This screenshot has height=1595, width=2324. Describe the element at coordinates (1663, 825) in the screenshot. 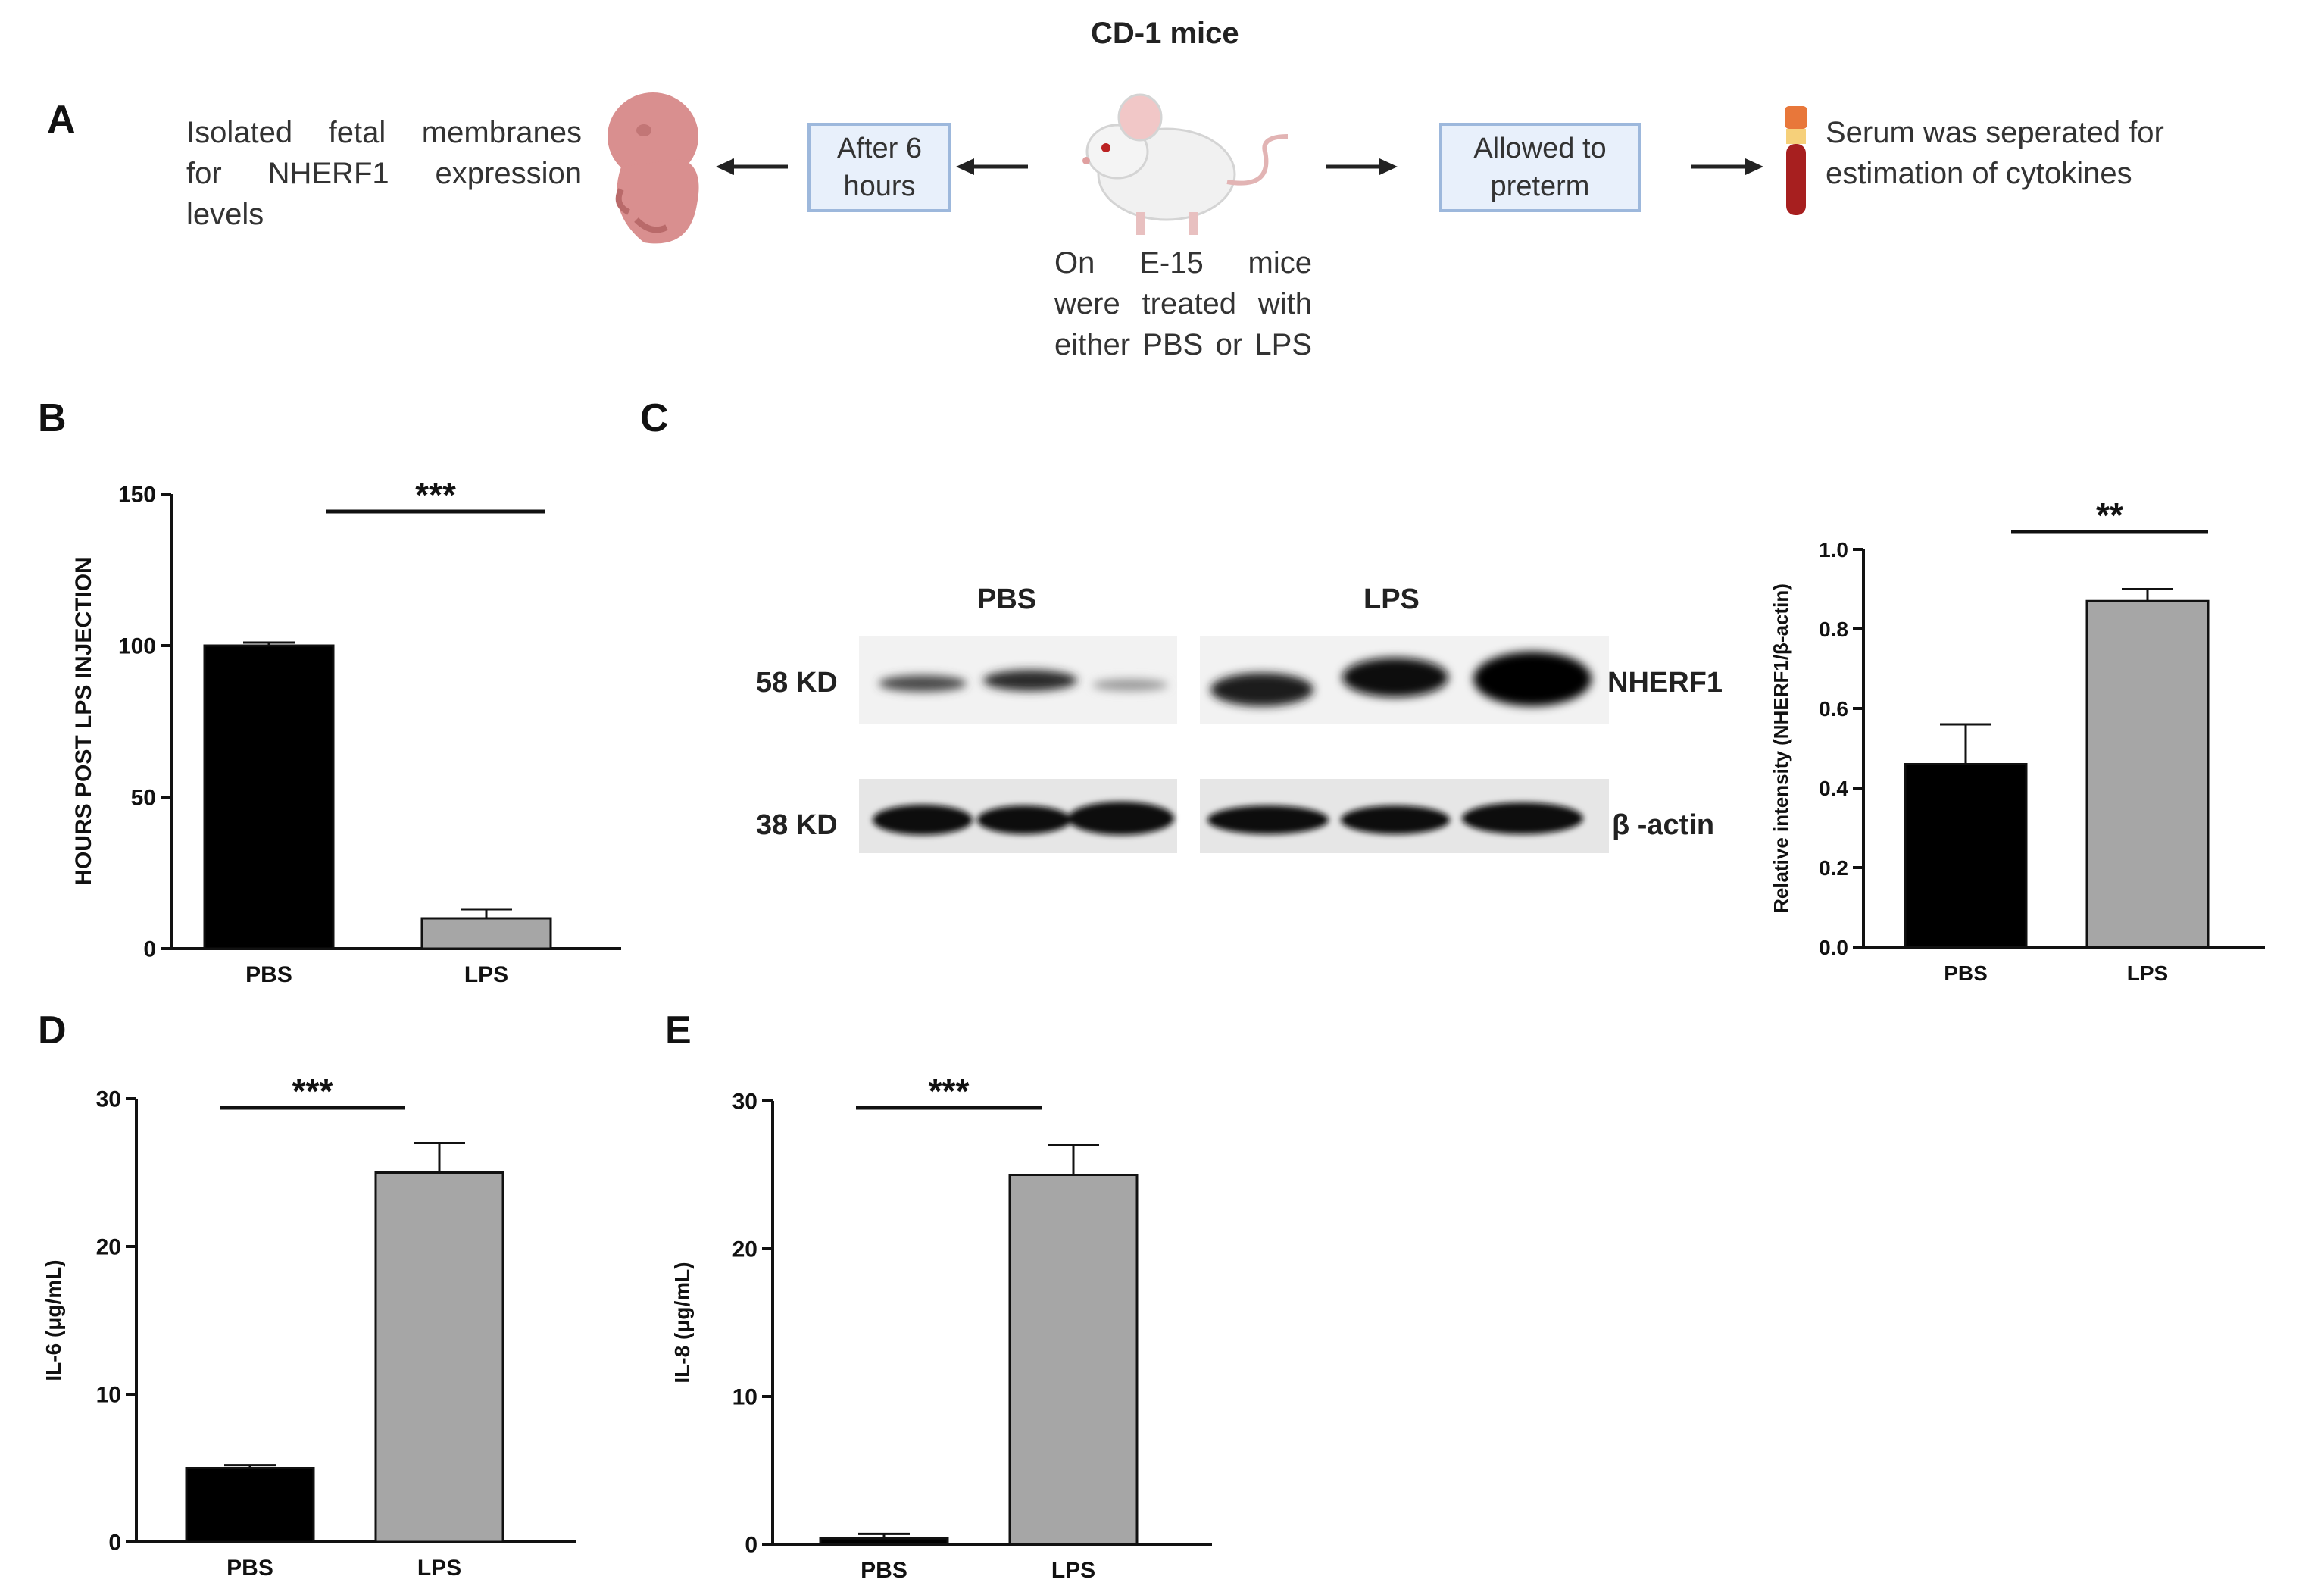

I see `wb-protein-label-actin: β -actin` at that location.